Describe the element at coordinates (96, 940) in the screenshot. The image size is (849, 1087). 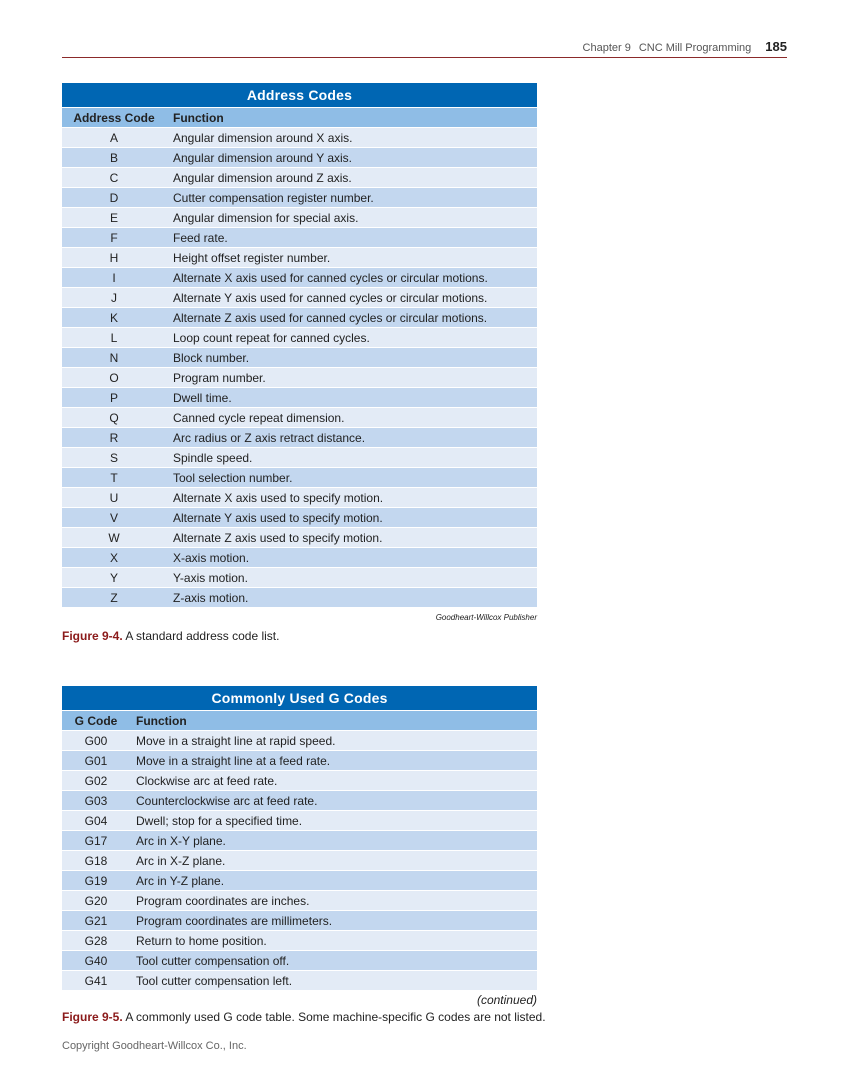
I see `code-cell: G28` at that location.